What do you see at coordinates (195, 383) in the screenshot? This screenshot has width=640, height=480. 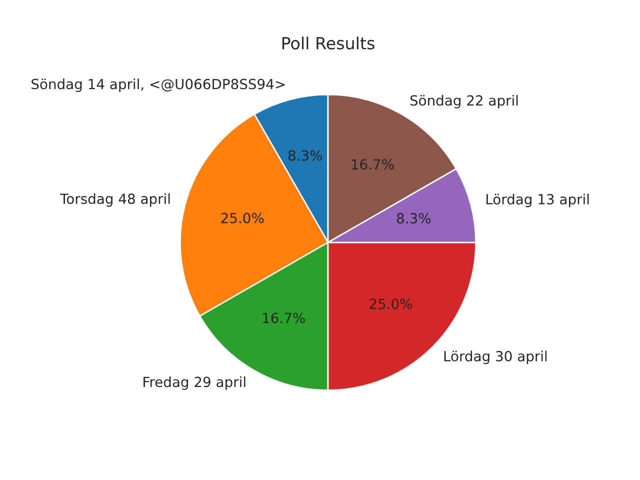 I see `slice-label: Fredag 29 april` at bounding box center [195, 383].